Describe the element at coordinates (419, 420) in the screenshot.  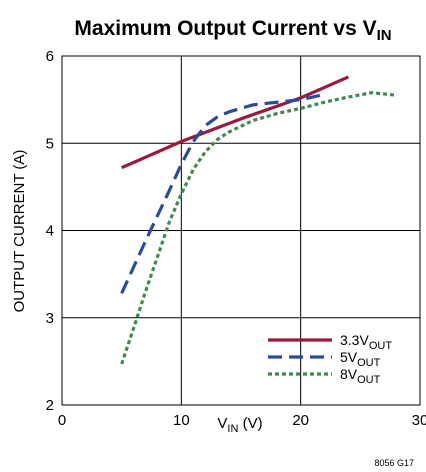
I see `x-tick-label: 30` at that location.